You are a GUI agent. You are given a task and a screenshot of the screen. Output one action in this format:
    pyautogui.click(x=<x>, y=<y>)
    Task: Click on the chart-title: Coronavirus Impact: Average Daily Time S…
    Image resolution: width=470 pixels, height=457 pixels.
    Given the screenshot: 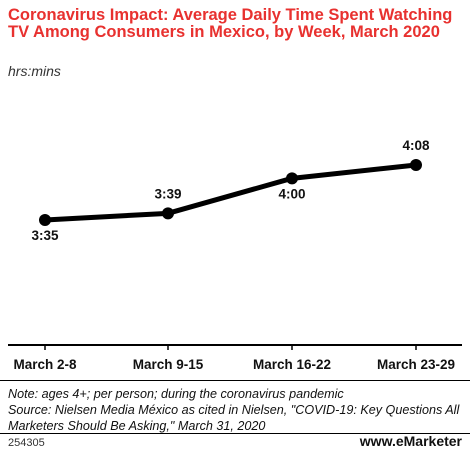 What is the action you would take?
    pyautogui.click(x=230, y=23)
    